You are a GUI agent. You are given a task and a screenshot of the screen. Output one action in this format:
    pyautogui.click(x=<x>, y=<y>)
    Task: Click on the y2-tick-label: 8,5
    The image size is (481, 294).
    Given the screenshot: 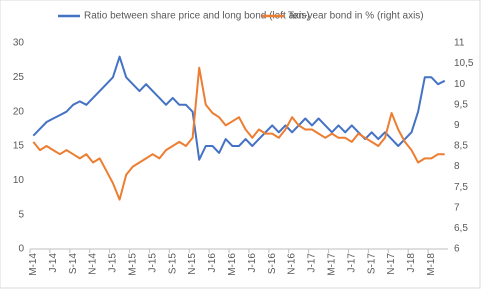 What is the action you would take?
    pyautogui.click(x=461, y=146)
    